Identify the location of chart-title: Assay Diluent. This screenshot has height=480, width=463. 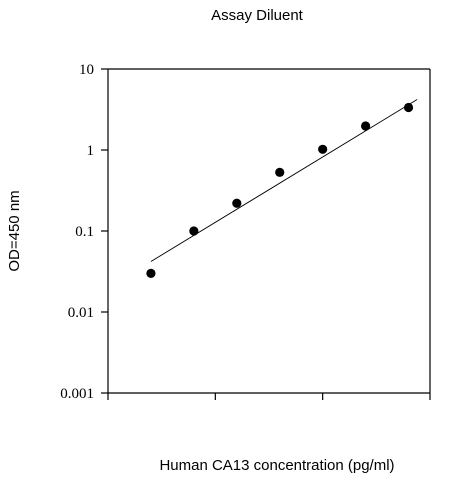
(257, 15).